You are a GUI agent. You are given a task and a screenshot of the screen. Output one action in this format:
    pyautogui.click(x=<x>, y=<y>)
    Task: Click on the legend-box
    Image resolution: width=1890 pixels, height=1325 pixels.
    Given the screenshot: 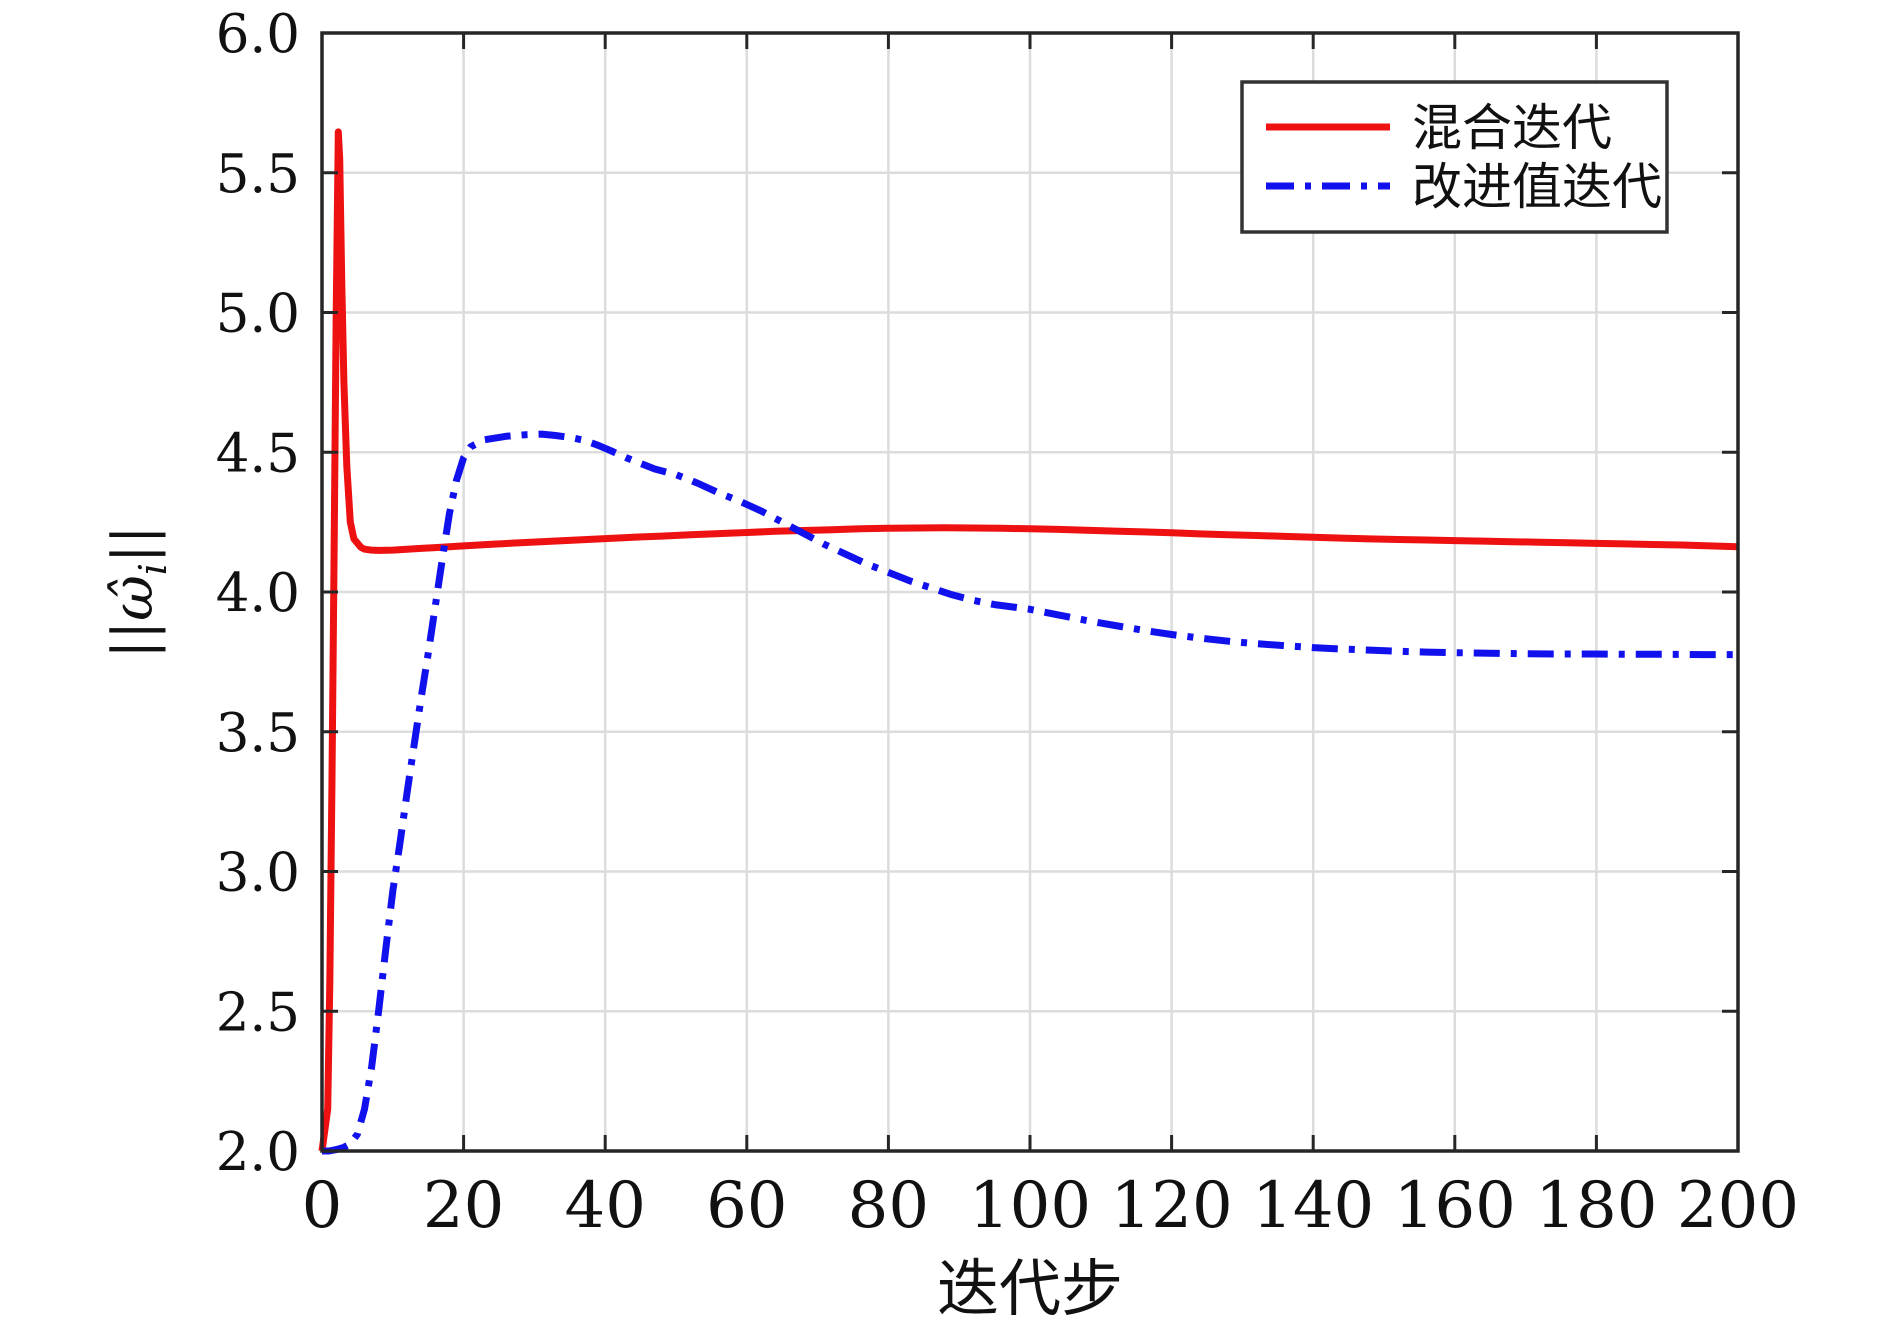 What is the action you would take?
    pyautogui.click(x=1454, y=157)
    